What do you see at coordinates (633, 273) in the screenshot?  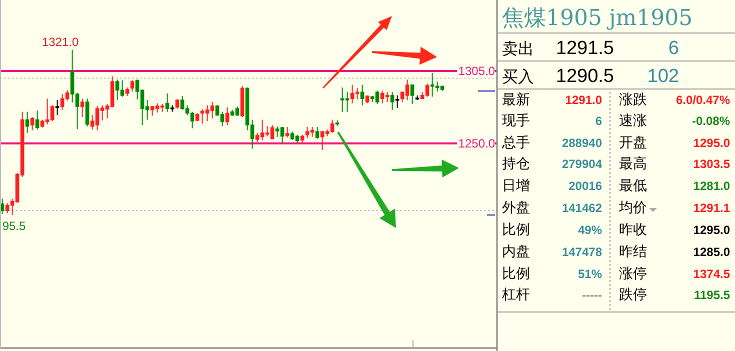 I see `text: 涨停` at bounding box center [633, 273].